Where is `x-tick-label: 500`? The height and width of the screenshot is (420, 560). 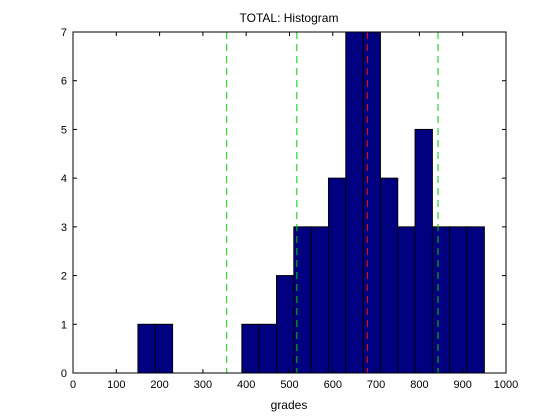
x-tick-label: 500 is located at coordinates (289, 385).